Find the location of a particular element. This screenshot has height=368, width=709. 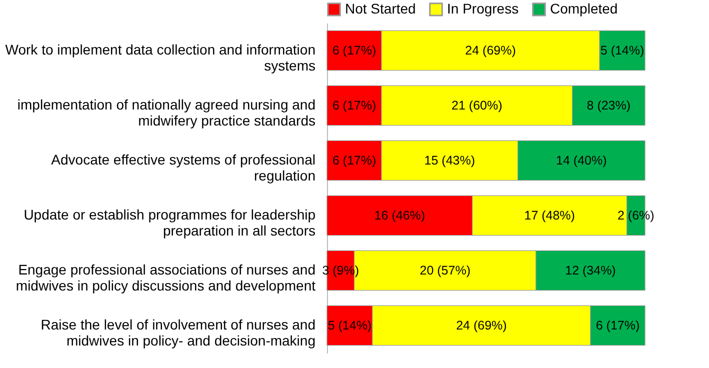

data-label: 14 (40%) is located at coordinates (581, 161).